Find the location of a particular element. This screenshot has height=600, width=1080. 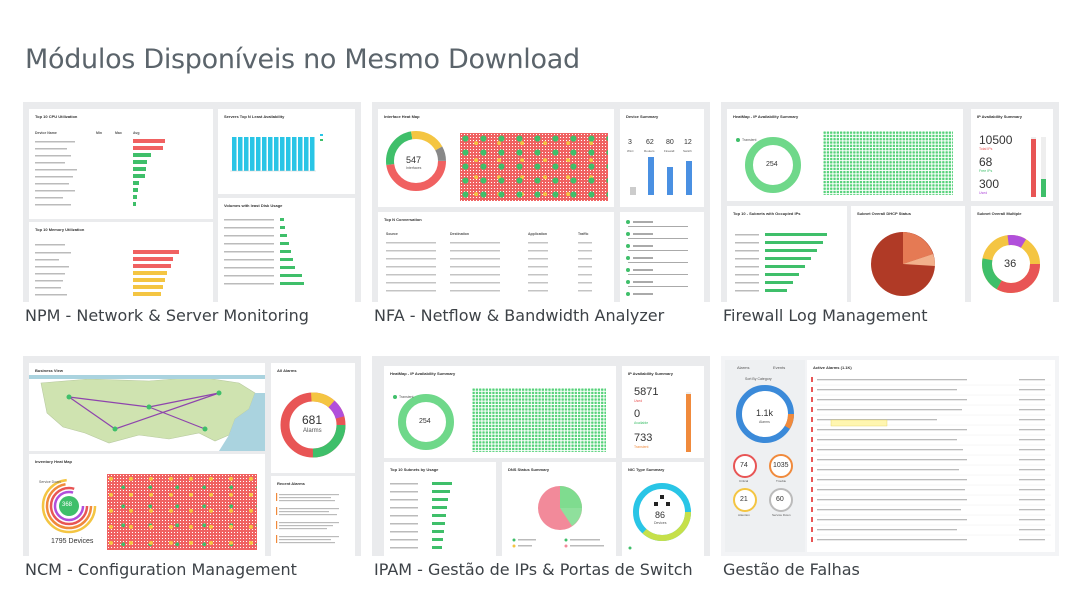

volumes-widget: Volumes with least Disk Usage is located at coordinates (286, 250).